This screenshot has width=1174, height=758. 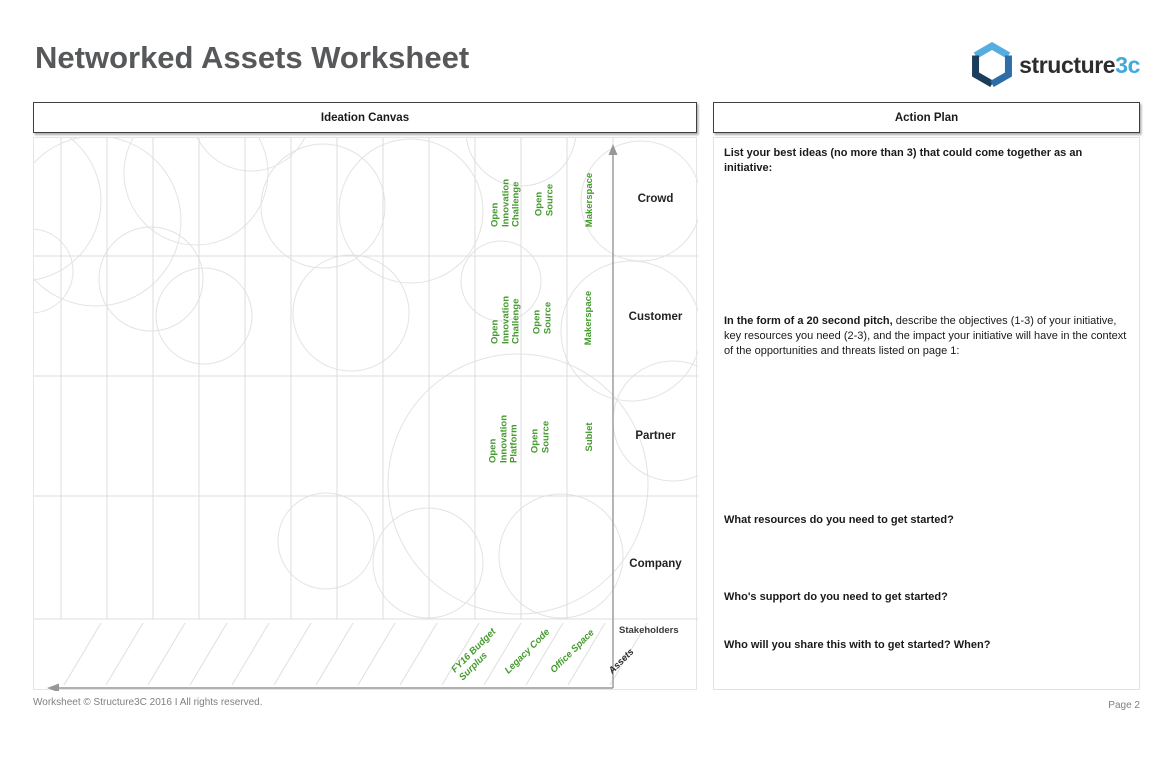 I want to click on logo-wordmark: structure3c, so click(x=1079, y=65).